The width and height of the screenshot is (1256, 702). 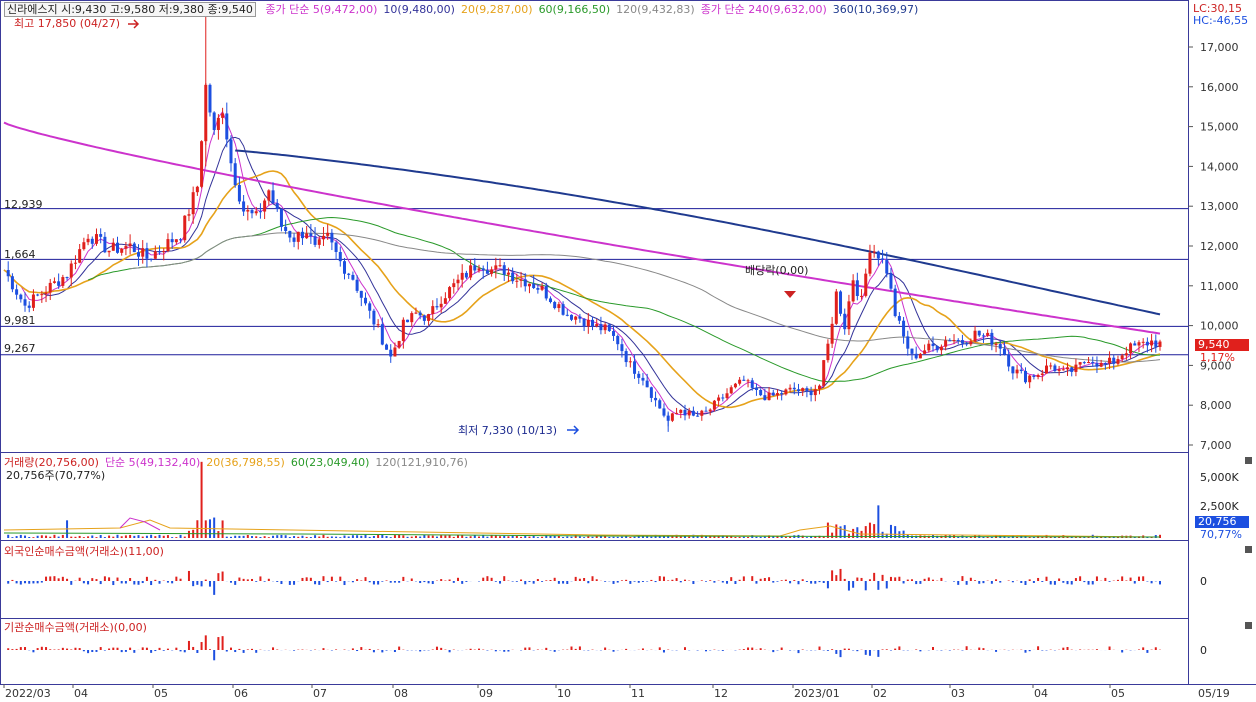 I want to click on ma-legend-item: 120(9,432,83), so click(x=655, y=9).